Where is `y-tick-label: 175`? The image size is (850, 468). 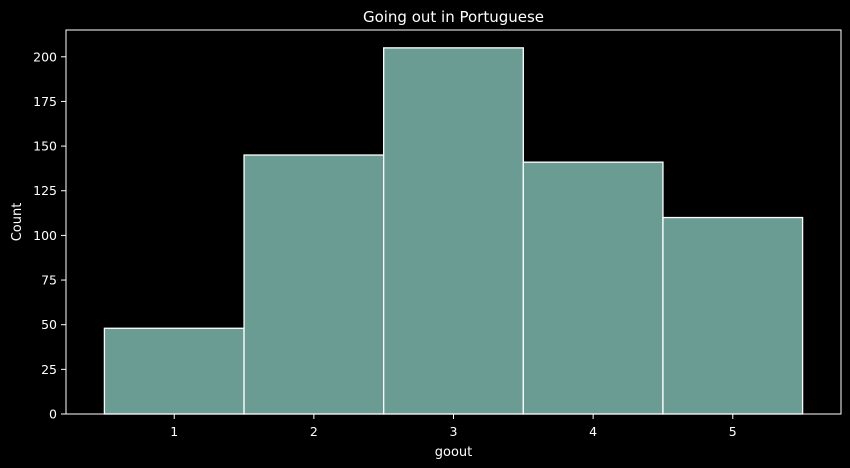
y-tick-label: 175 is located at coordinates (45, 101).